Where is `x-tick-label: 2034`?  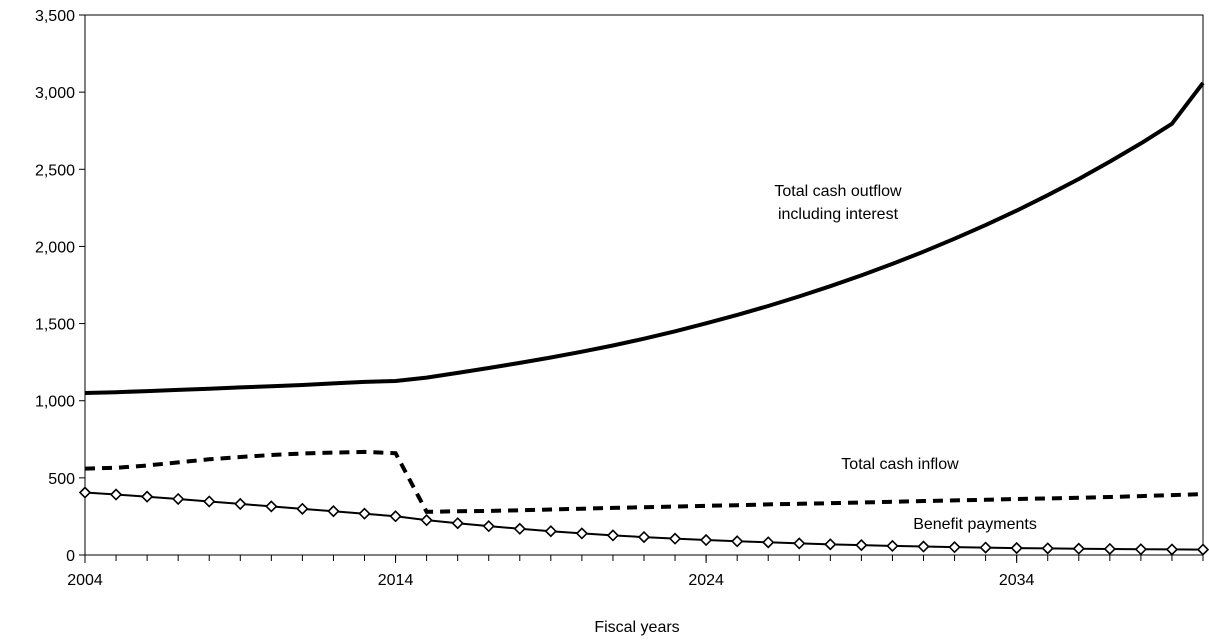
x-tick-label: 2034 is located at coordinates (1017, 580).